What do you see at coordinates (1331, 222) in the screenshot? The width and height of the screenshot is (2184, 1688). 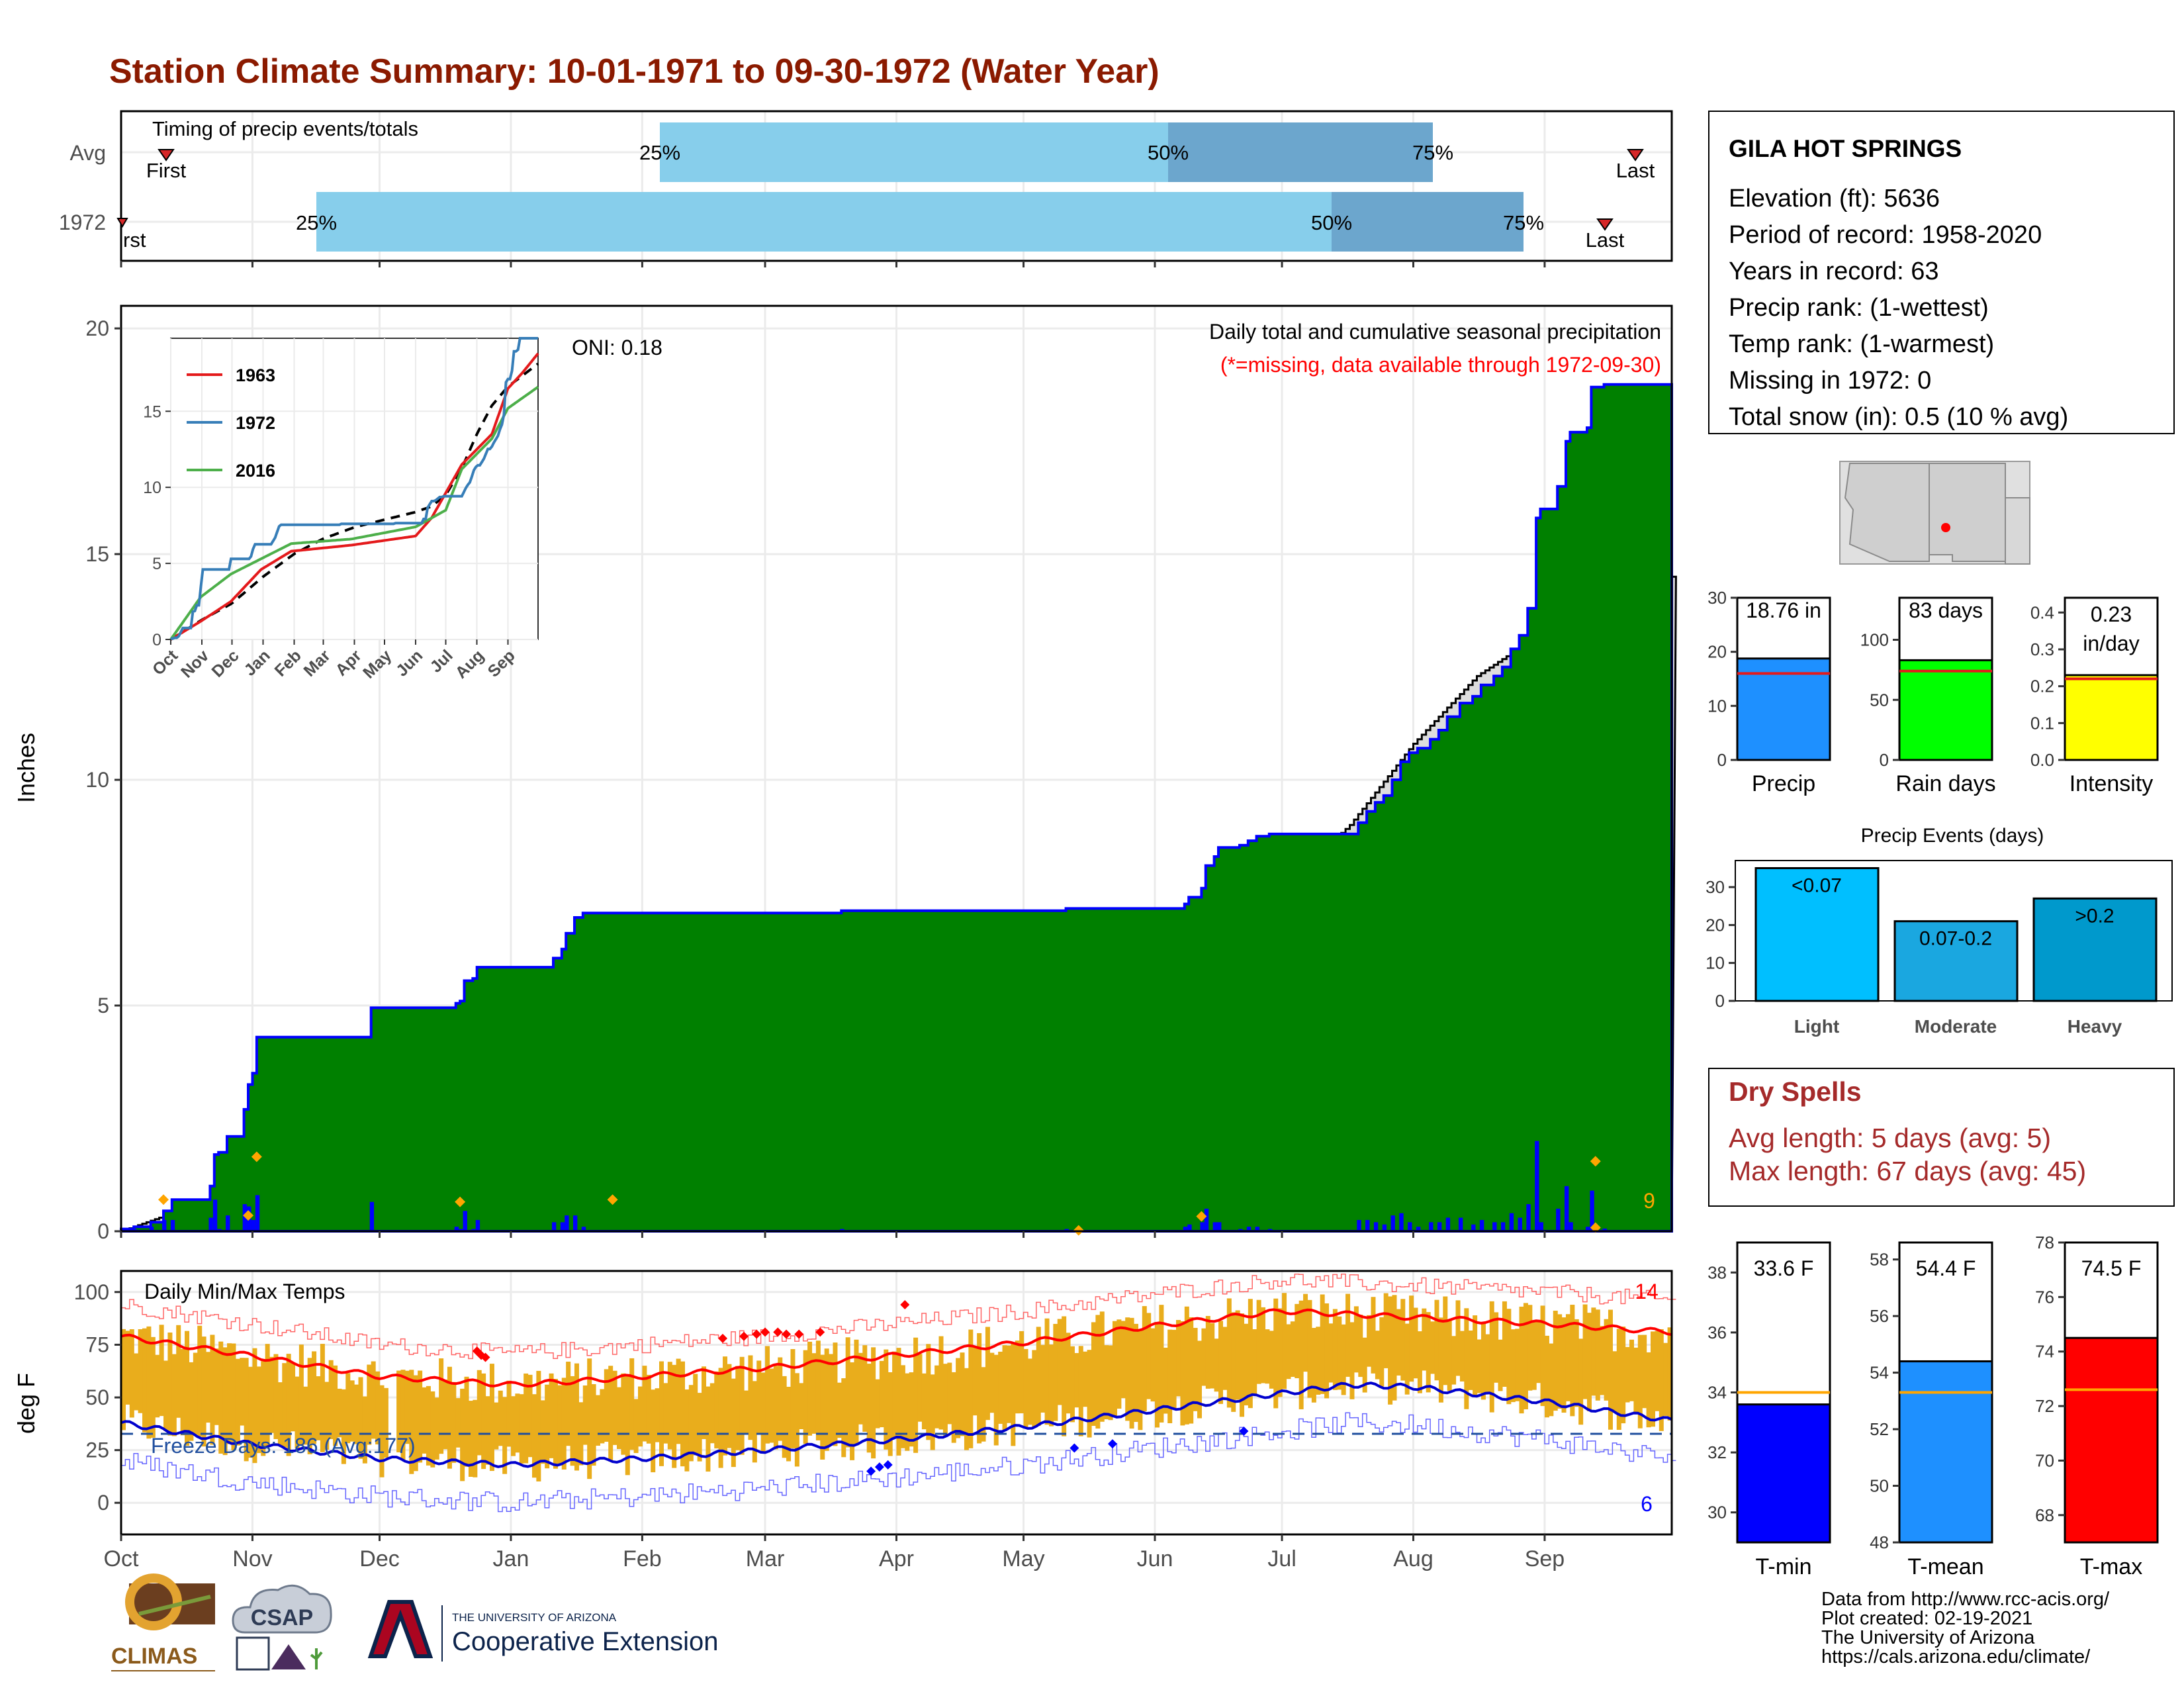 I see `timing-1972-q50: 50%` at bounding box center [1331, 222].